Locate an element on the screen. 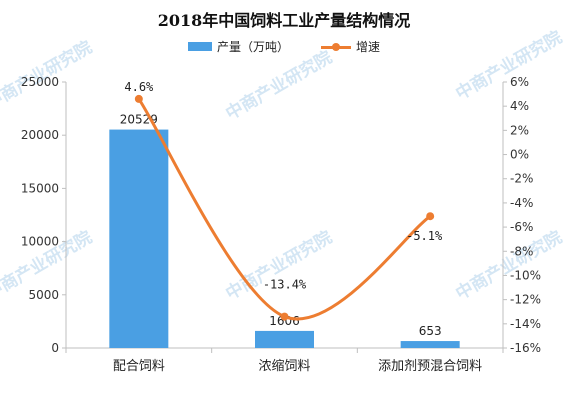 The image size is (568, 401). y-left-tick-label: 20000 is located at coordinates (40, 135).